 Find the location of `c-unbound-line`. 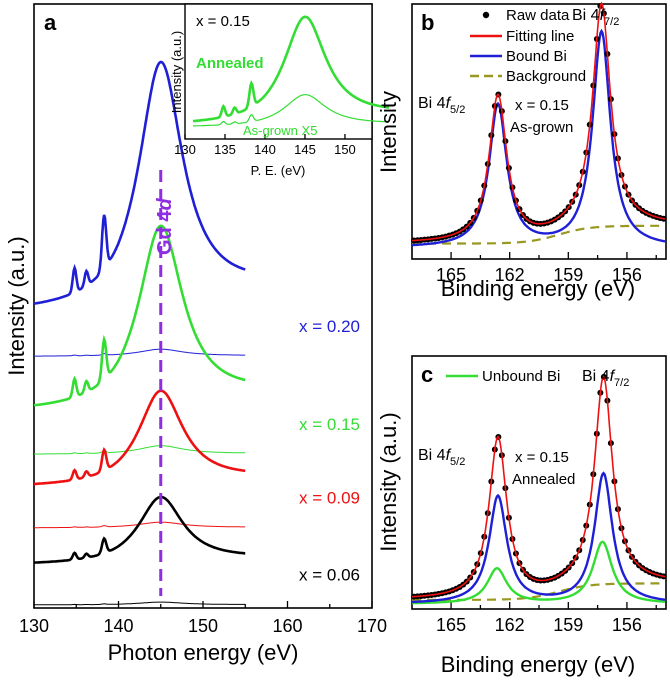

c-unbound-line is located at coordinates (538, 572).